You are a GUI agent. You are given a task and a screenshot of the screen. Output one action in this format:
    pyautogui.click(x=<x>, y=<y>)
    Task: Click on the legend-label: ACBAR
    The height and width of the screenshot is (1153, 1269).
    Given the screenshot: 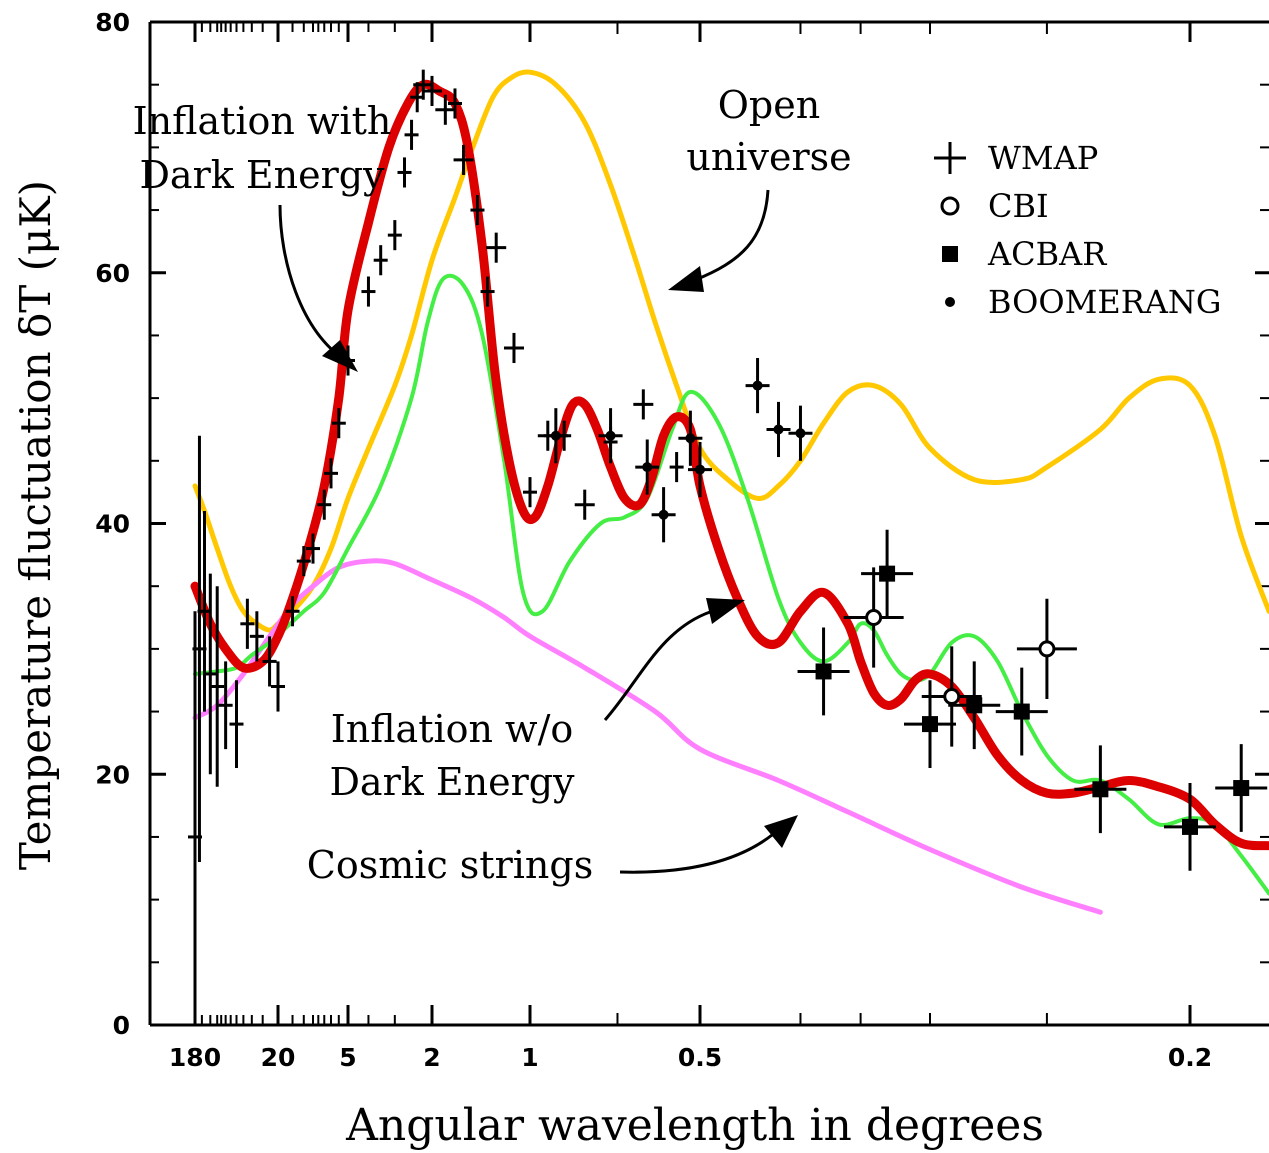 What is the action you would take?
    pyautogui.click(x=1047, y=254)
    